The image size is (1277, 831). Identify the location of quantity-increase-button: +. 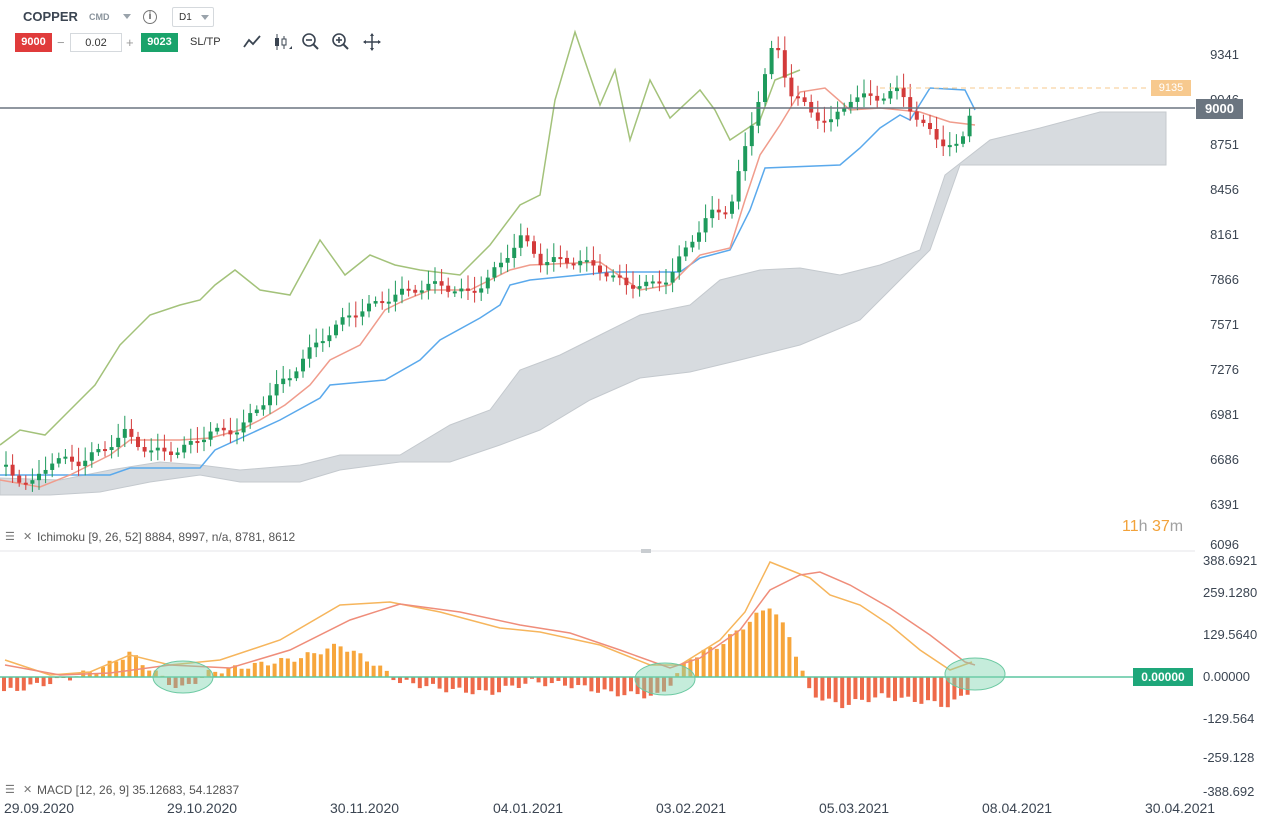
(130, 42).